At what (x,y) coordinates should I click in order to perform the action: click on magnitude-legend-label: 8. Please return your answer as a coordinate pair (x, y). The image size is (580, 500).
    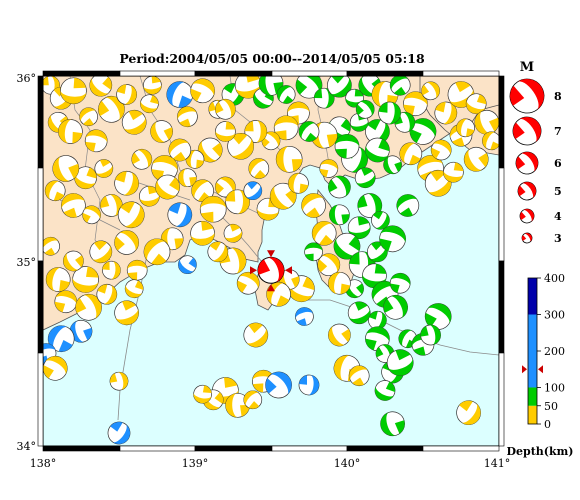
    Looking at the image, I should click on (558, 96).